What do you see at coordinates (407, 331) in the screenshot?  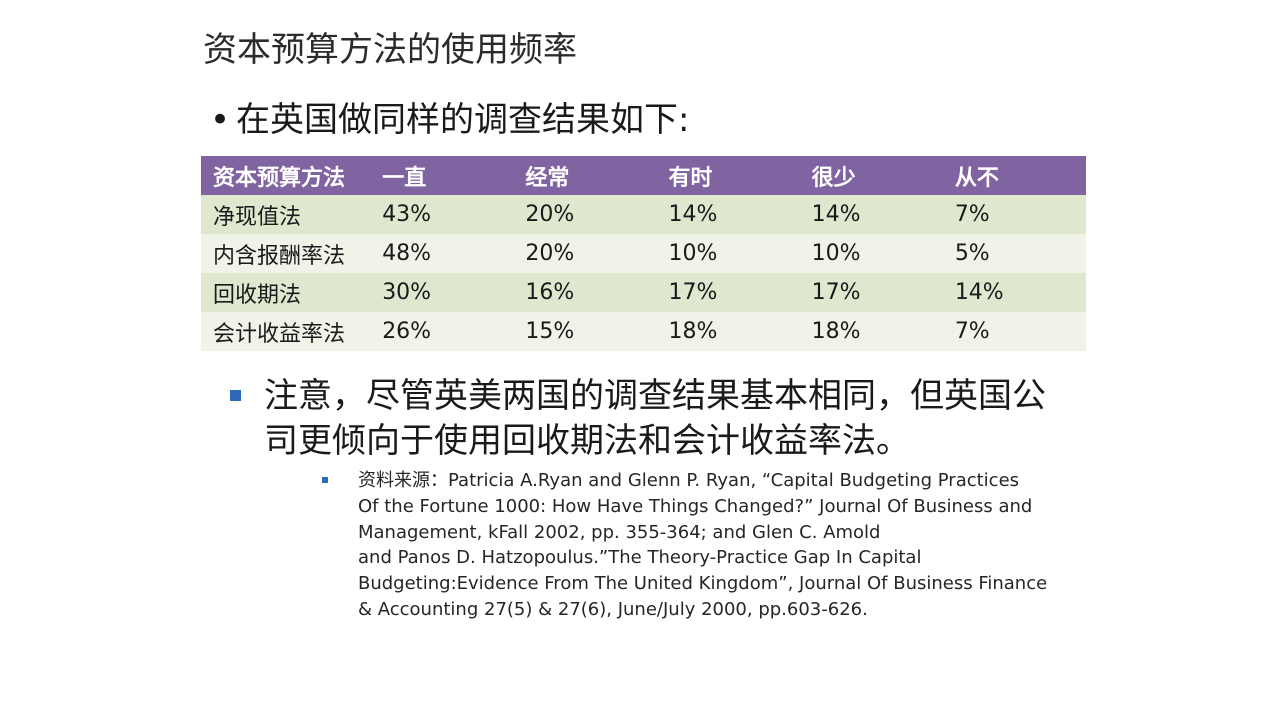 I see `value-cell: 26%` at bounding box center [407, 331].